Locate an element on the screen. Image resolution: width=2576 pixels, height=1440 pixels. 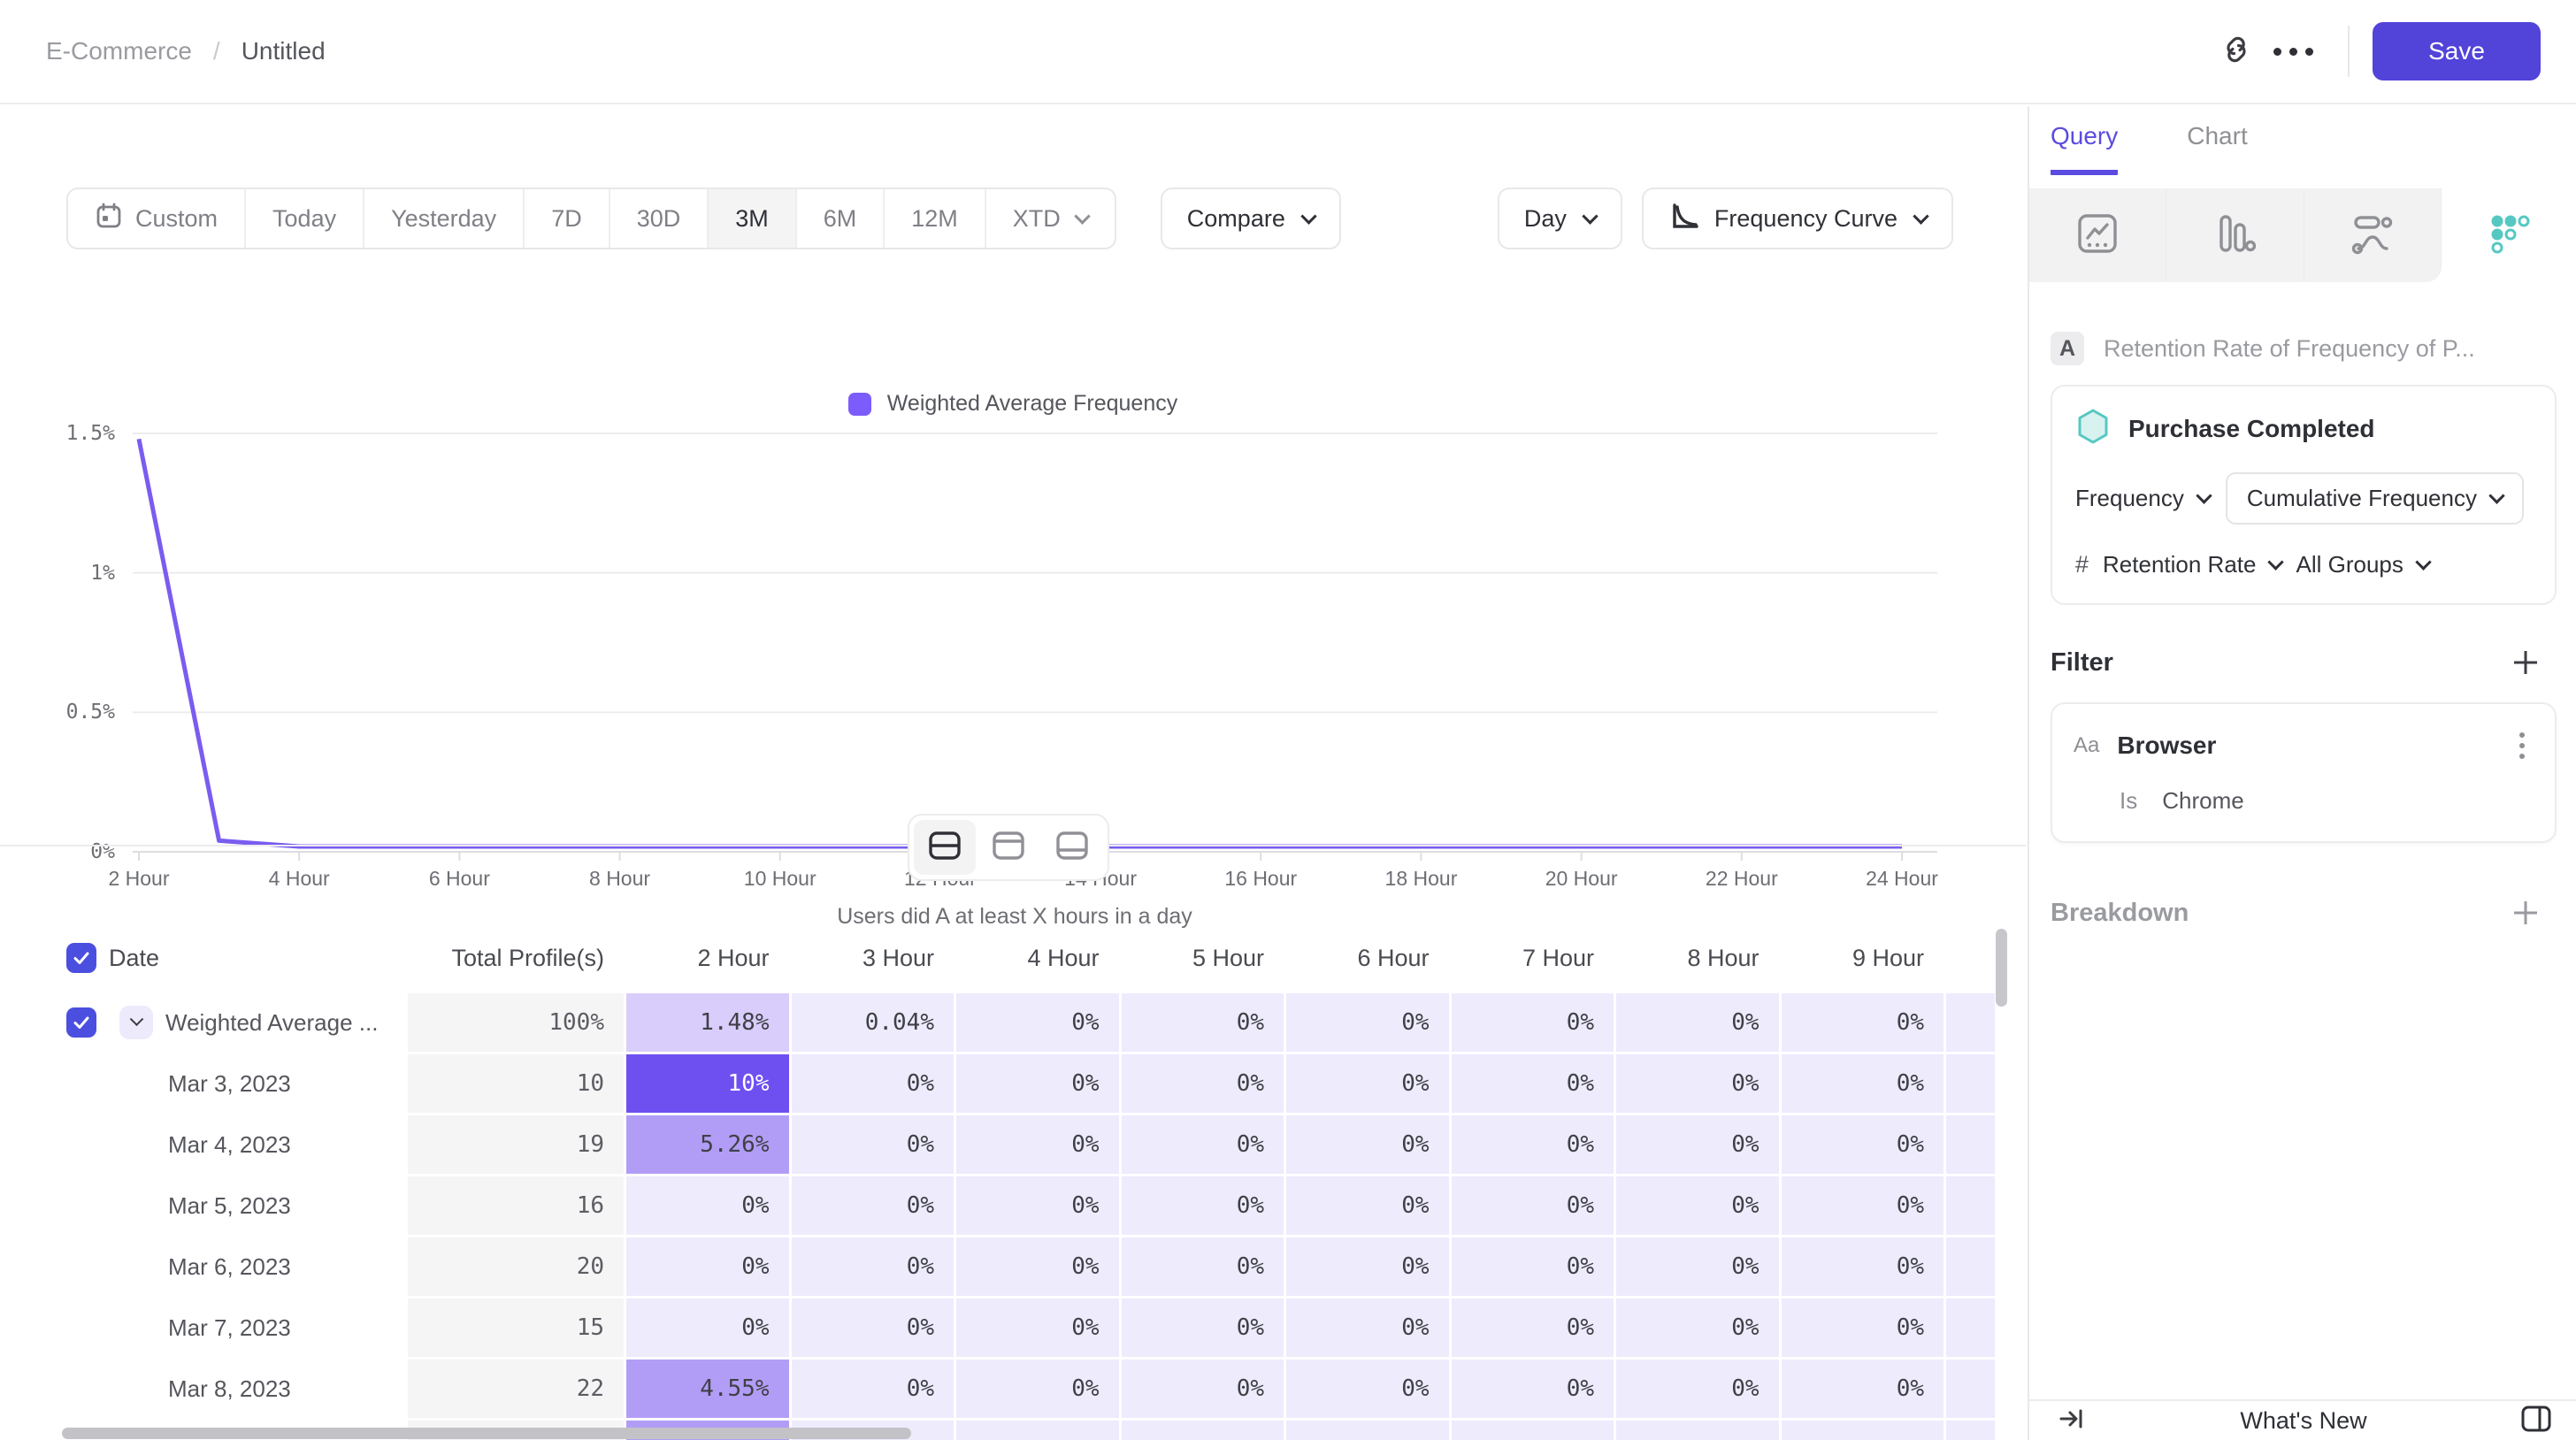
filter-heading: Filter is located at coordinates (2082, 662).